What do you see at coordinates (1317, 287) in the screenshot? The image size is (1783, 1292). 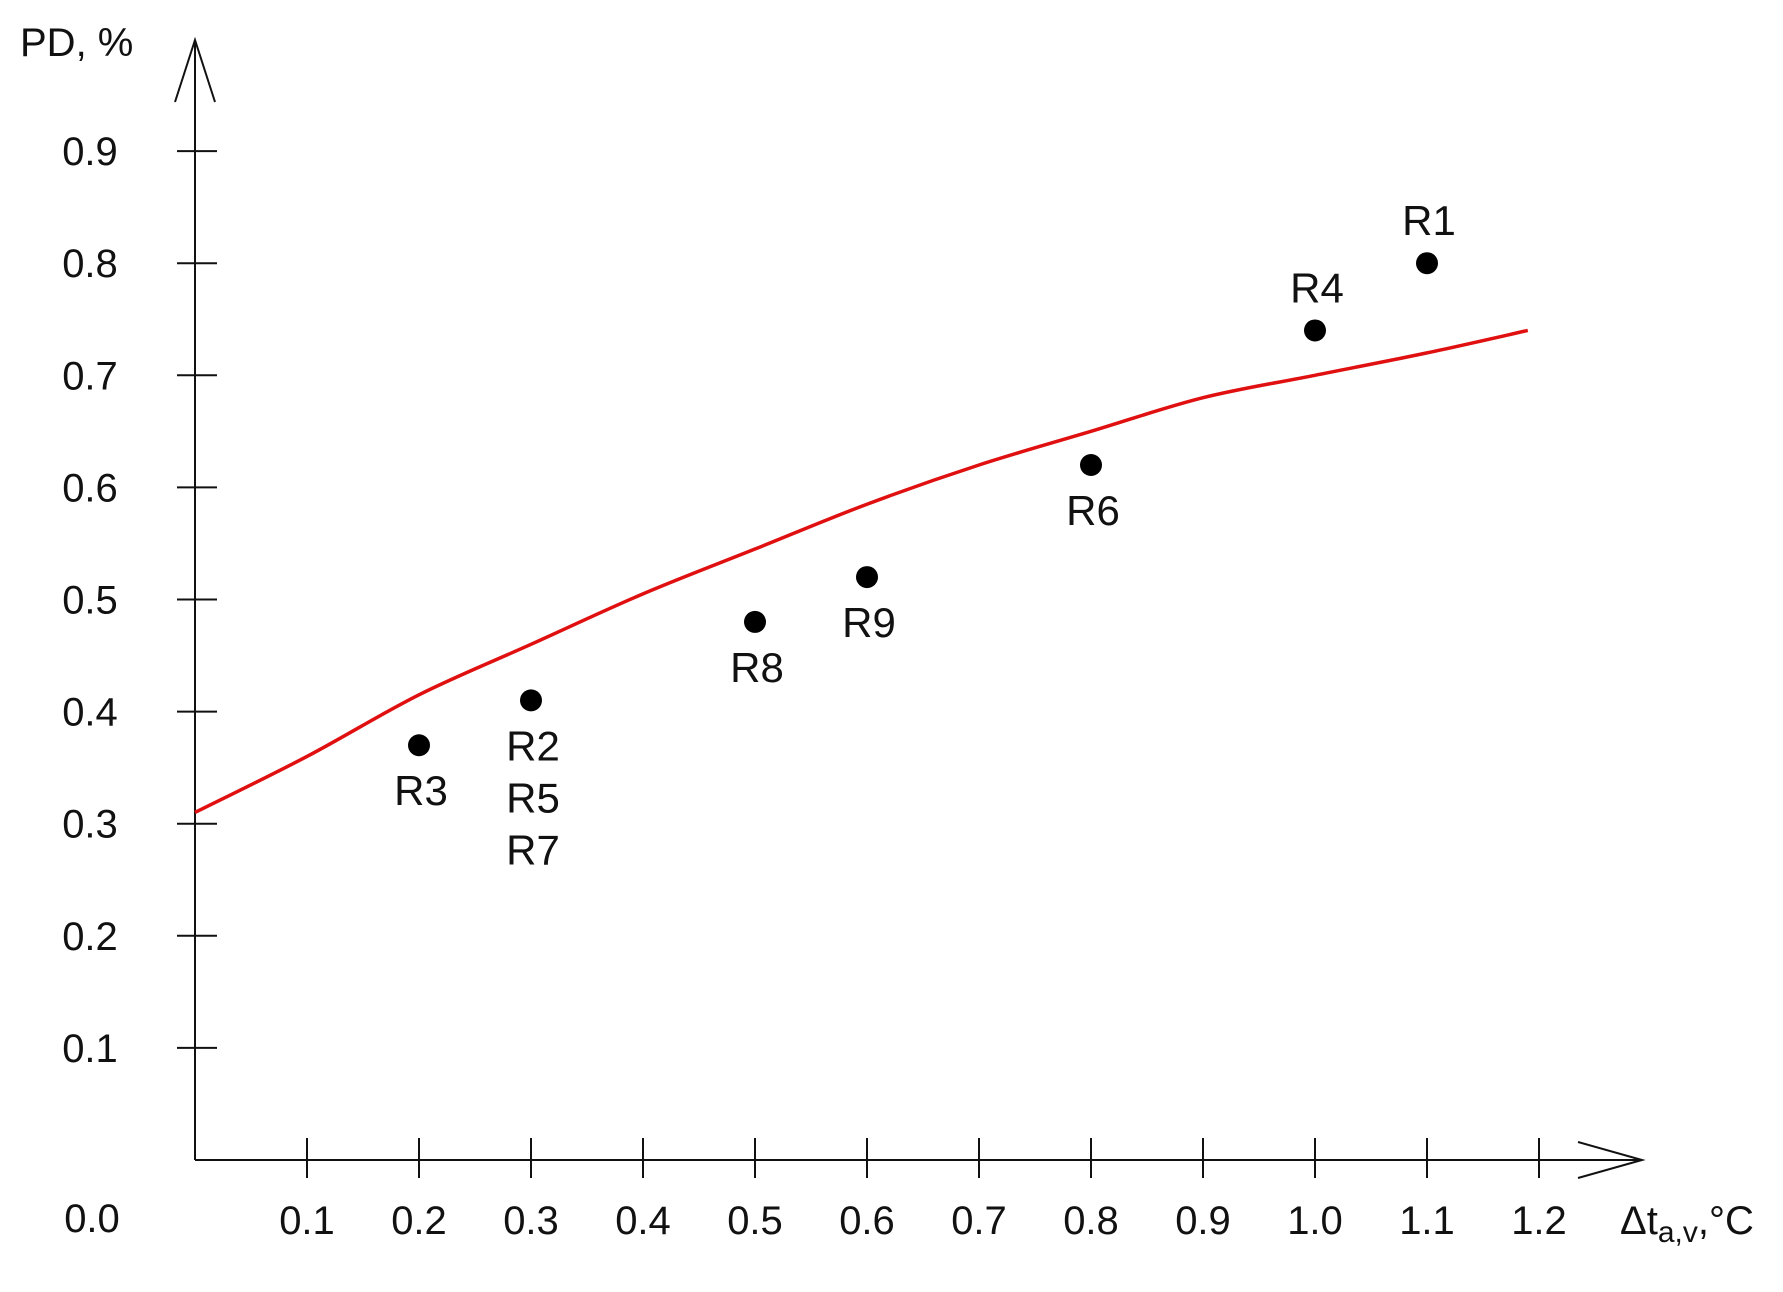 I see `point-label: R4` at bounding box center [1317, 287].